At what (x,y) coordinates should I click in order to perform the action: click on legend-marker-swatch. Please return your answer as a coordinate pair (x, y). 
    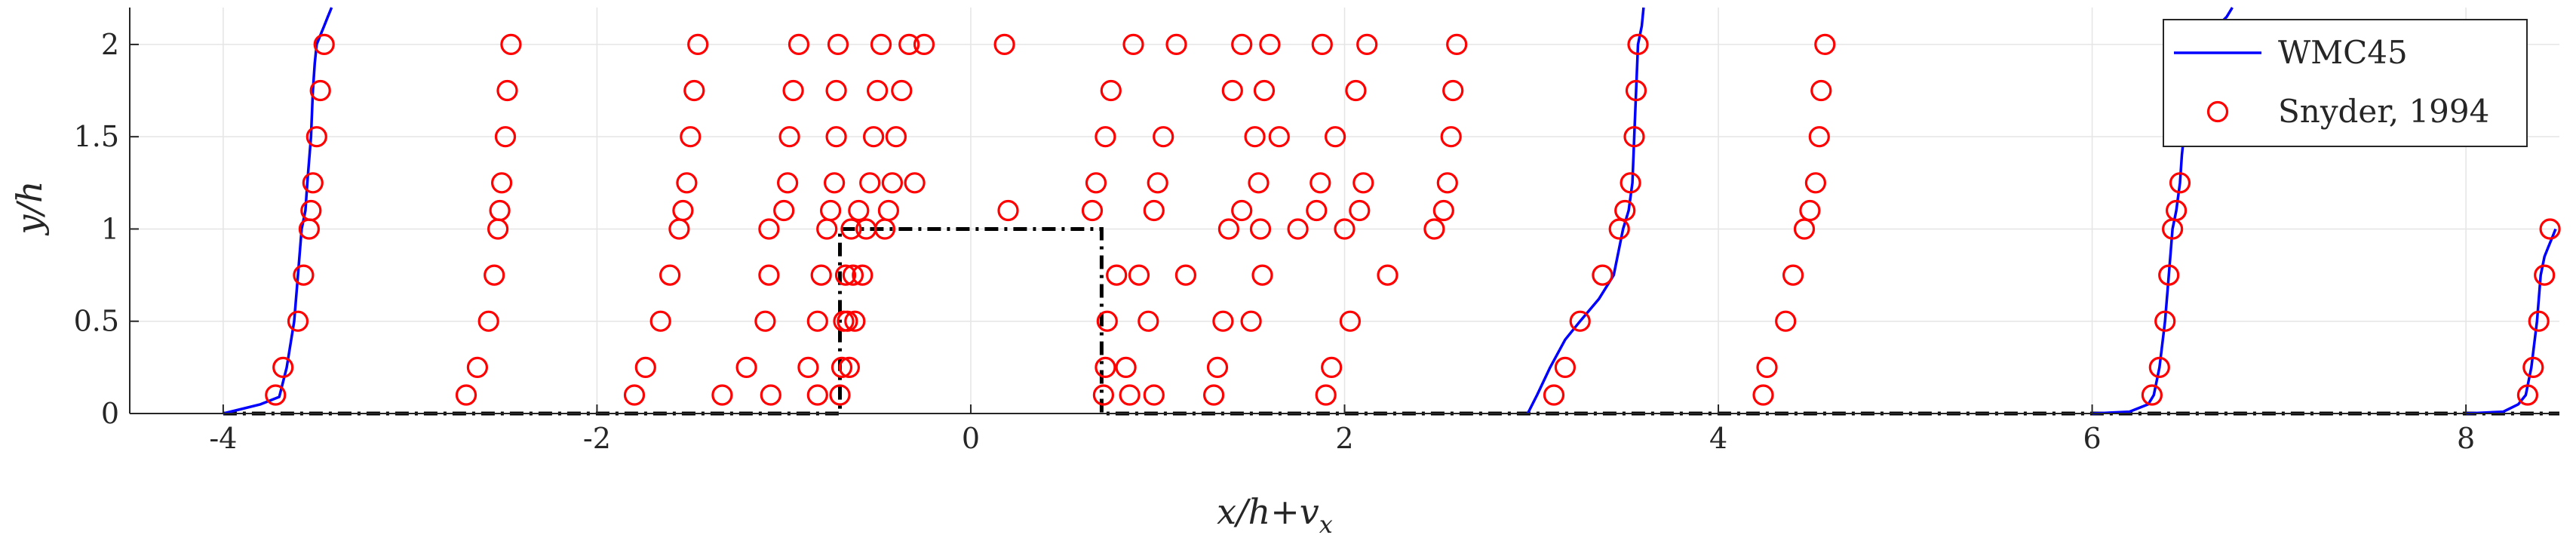
    Looking at the image, I should click on (2217, 111).